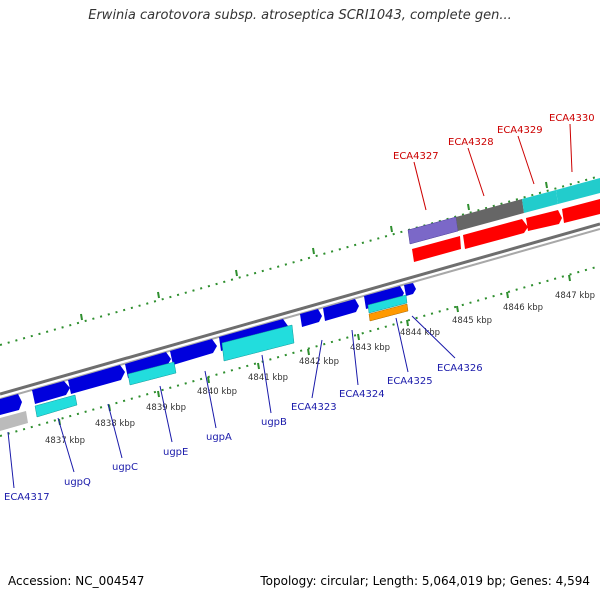  I want to click on feature-cyan-upper, so click(561, 195).